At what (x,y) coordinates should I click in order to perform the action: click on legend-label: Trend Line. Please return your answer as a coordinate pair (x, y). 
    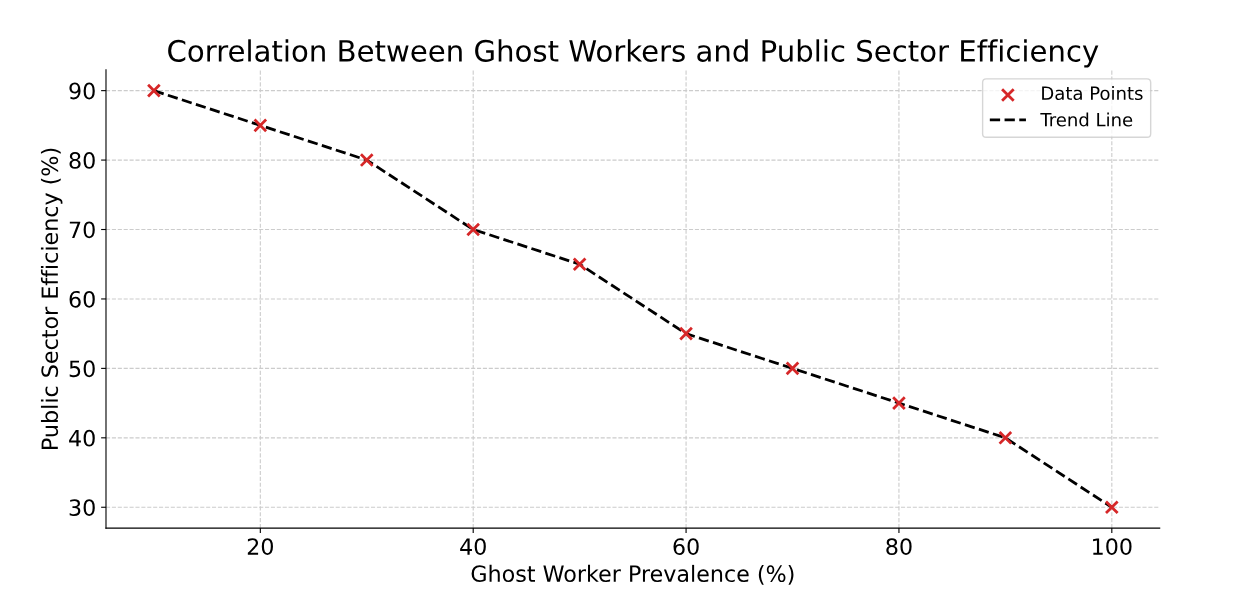
    Looking at the image, I should click on (1086, 119).